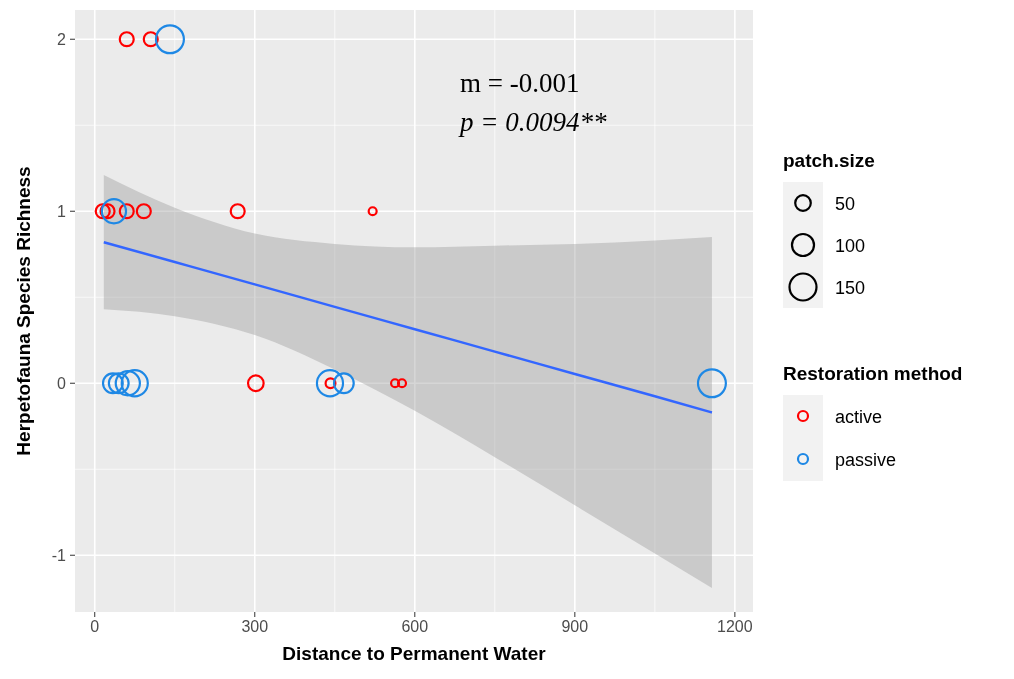  I want to click on x-tick-label: 600, so click(415, 626).